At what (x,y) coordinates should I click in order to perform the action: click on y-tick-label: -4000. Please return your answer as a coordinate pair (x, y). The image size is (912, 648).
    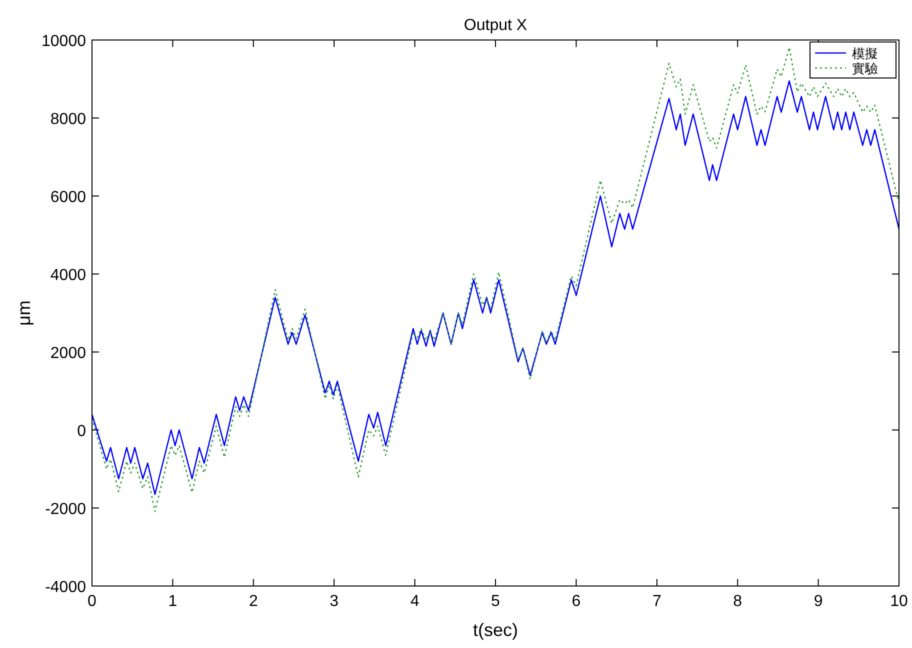
    Looking at the image, I should click on (65, 587).